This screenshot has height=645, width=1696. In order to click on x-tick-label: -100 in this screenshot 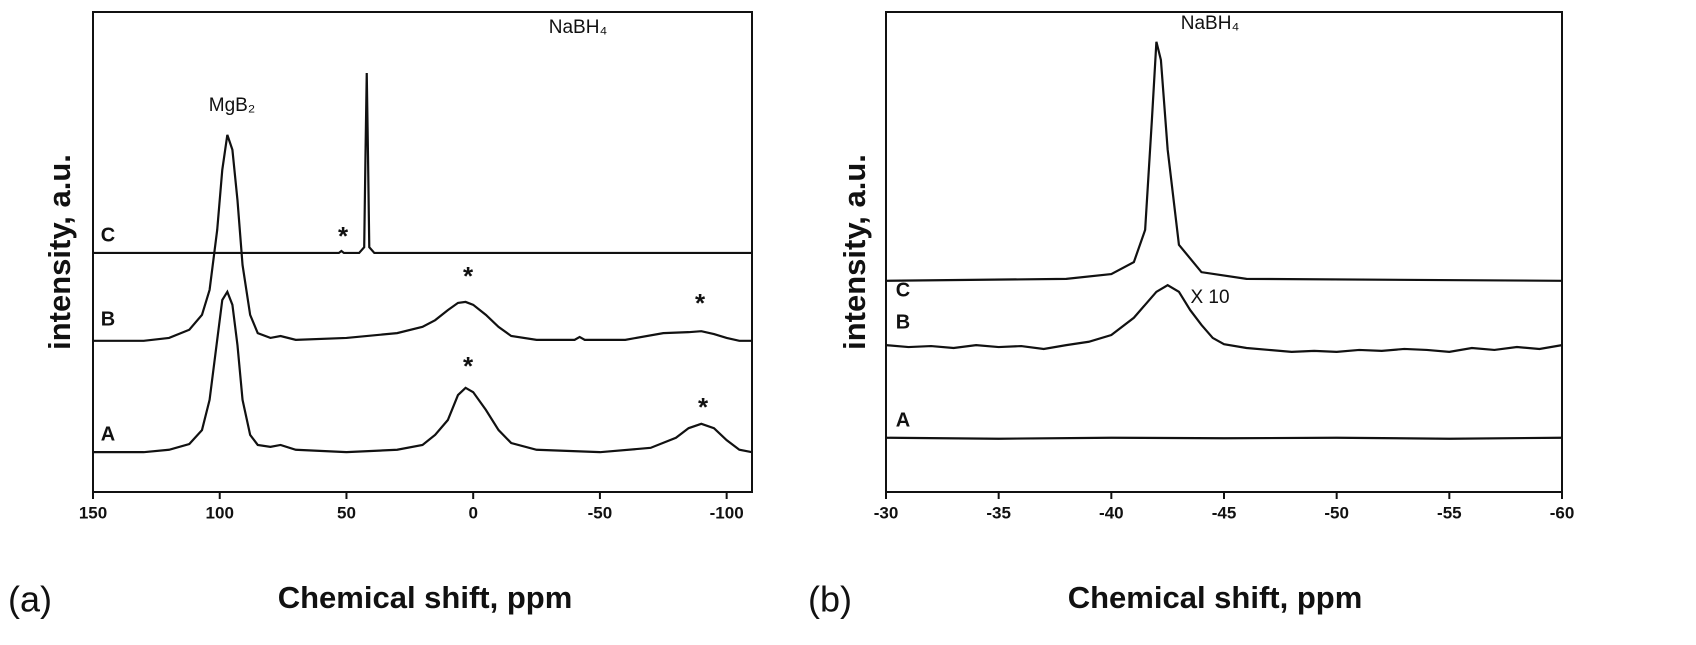, I will do `click(727, 512)`.